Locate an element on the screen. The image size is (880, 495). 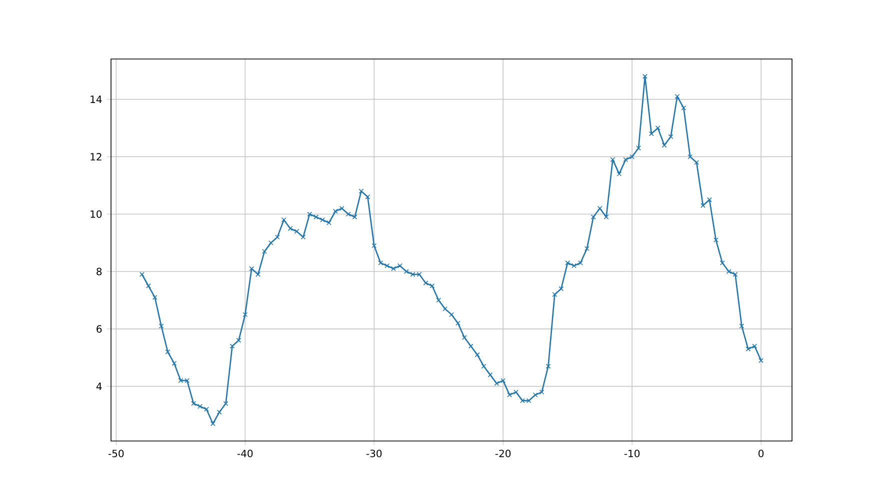
y-tick-label: 4 is located at coordinates (99, 386).